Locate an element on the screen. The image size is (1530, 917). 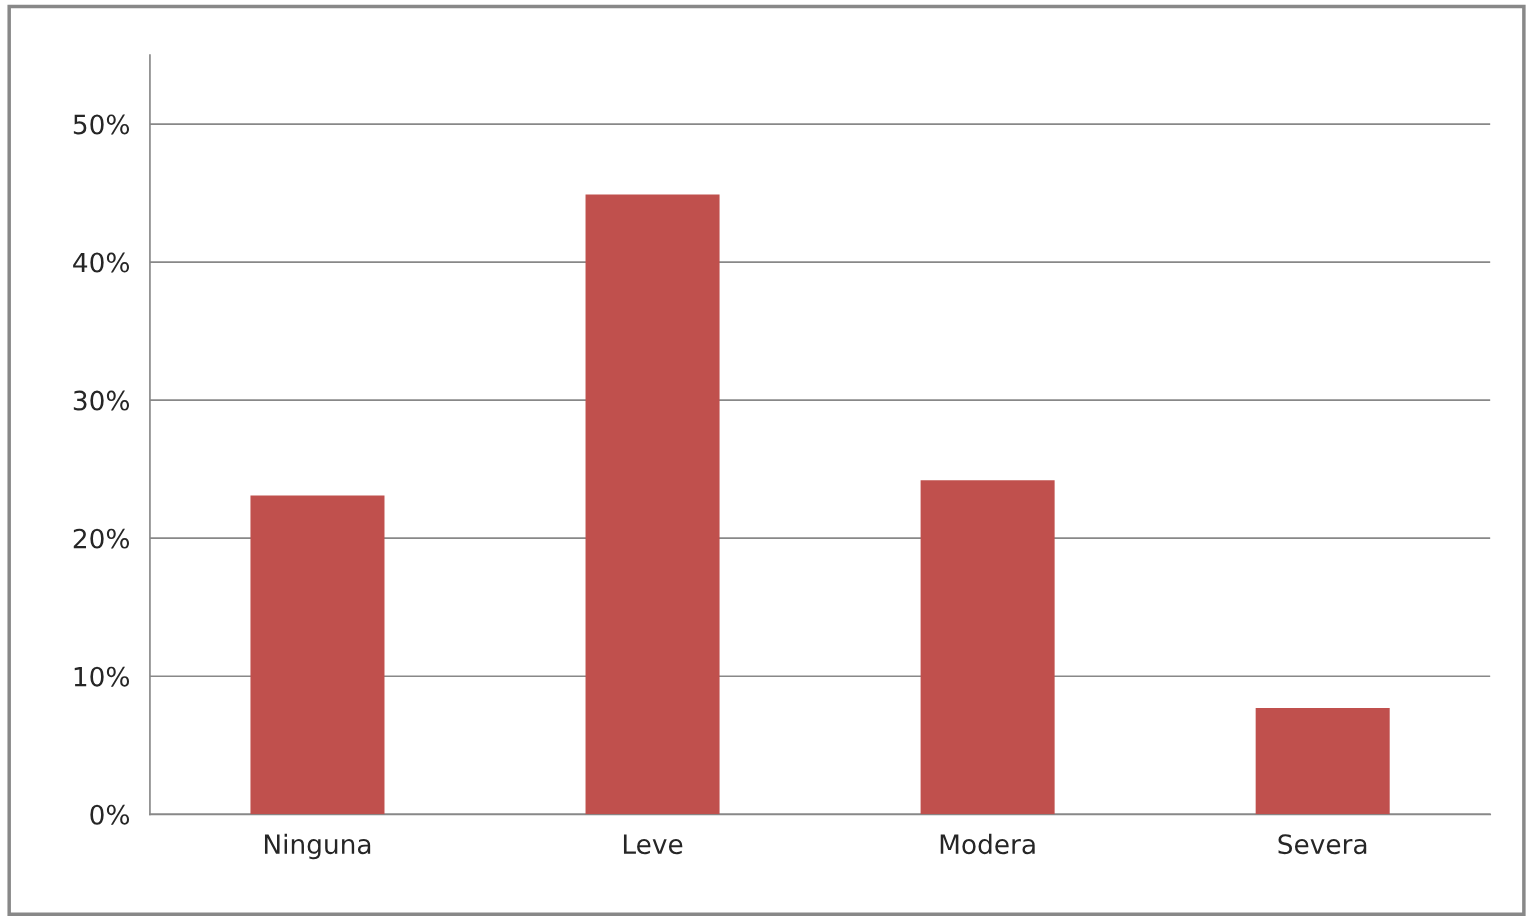
y-tick-label: 40% is located at coordinates (101, 262).